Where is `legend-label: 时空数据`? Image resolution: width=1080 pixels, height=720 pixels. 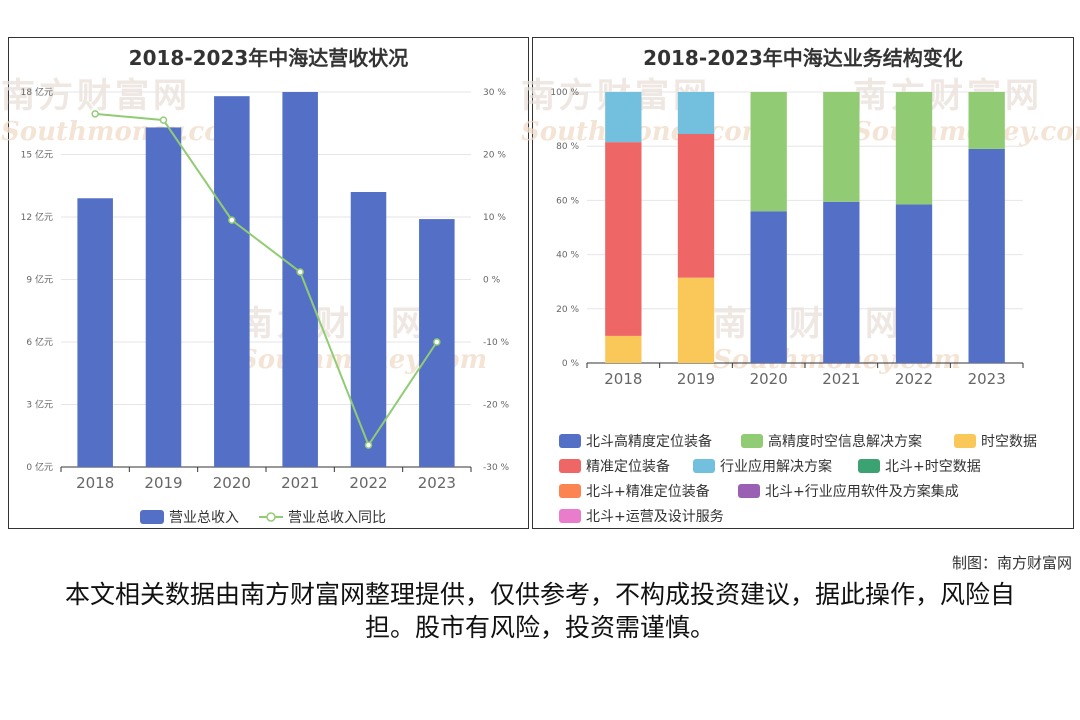
legend-label: 时空数据 is located at coordinates (1009, 442).